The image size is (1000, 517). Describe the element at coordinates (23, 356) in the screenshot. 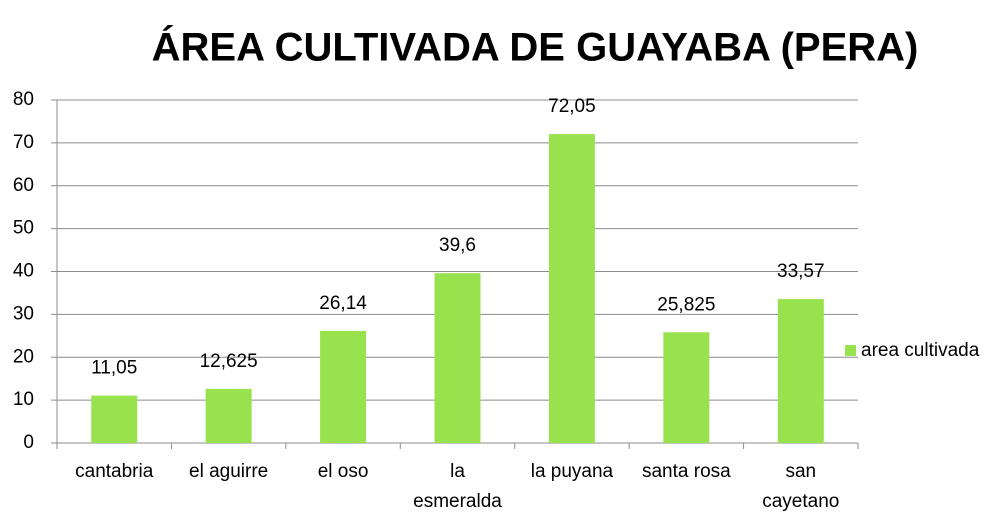

I see `y-tick-label: 20` at that location.